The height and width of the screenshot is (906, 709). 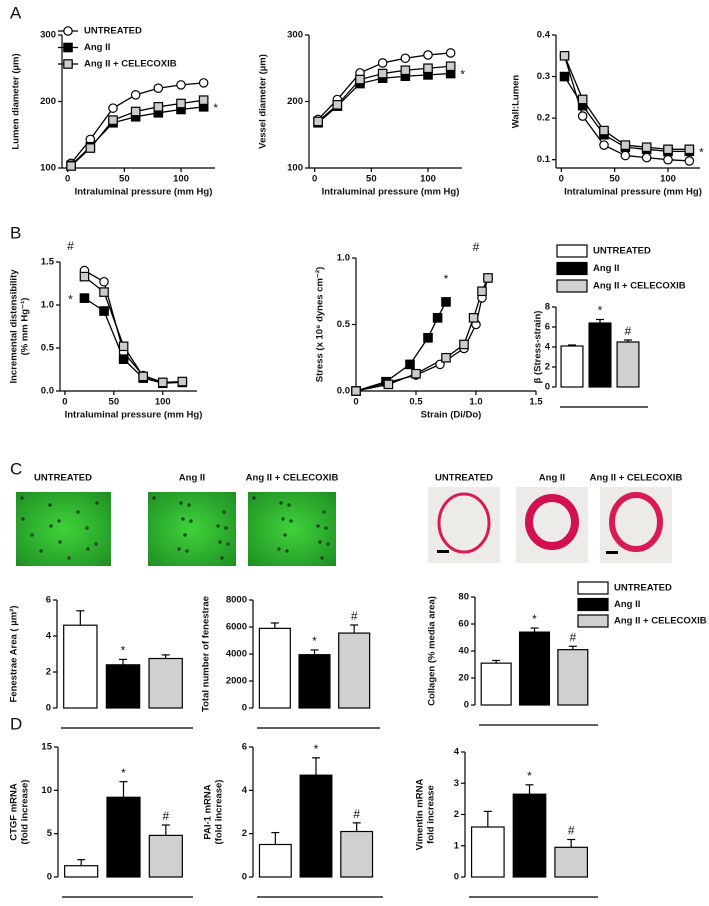 What do you see at coordinates (206, 654) in the screenshot?
I see `y-axis-label: Total number of fenestrae` at bounding box center [206, 654].